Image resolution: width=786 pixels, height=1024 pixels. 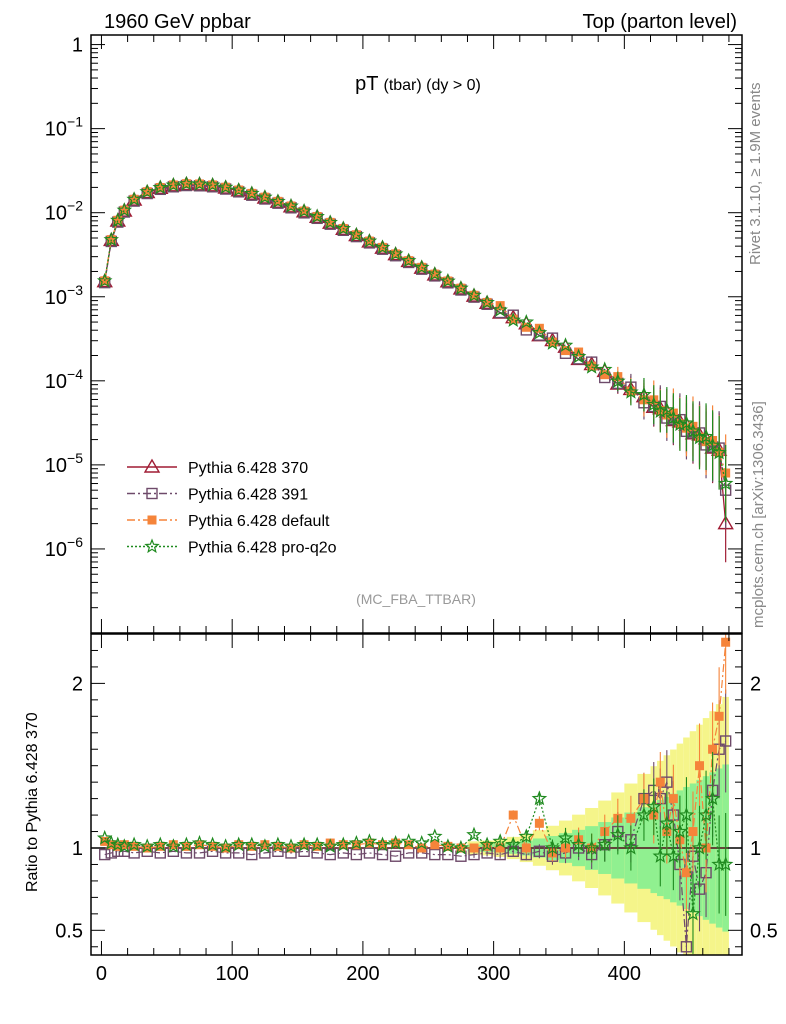 I want to click on plot-title: pT (tbar) (dy > 0), so click(x=418, y=84).